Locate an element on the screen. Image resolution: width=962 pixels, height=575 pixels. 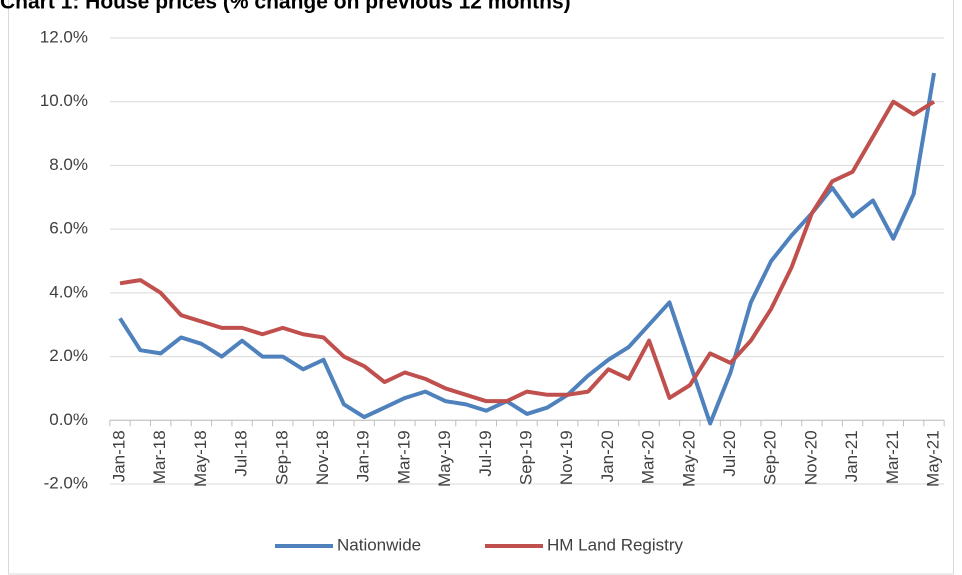
y-tick-label: 12.0% is located at coordinates (64, 36).